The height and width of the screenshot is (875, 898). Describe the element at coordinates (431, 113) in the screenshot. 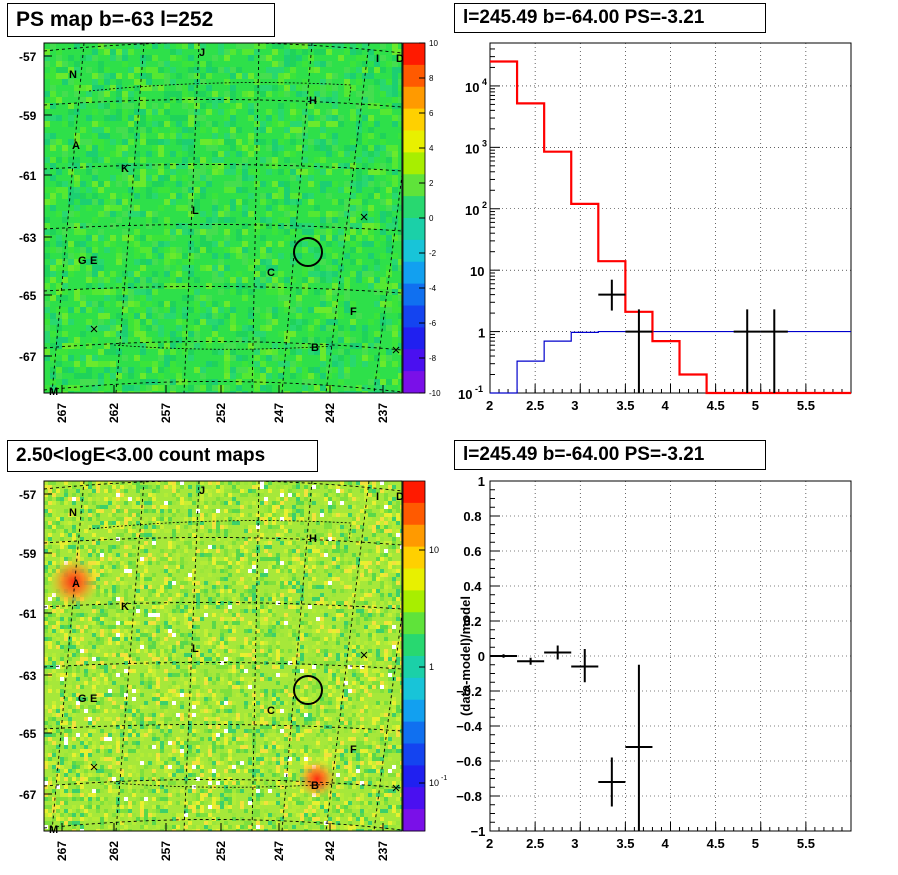

I see `colorbar-tick-label: 6` at that location.